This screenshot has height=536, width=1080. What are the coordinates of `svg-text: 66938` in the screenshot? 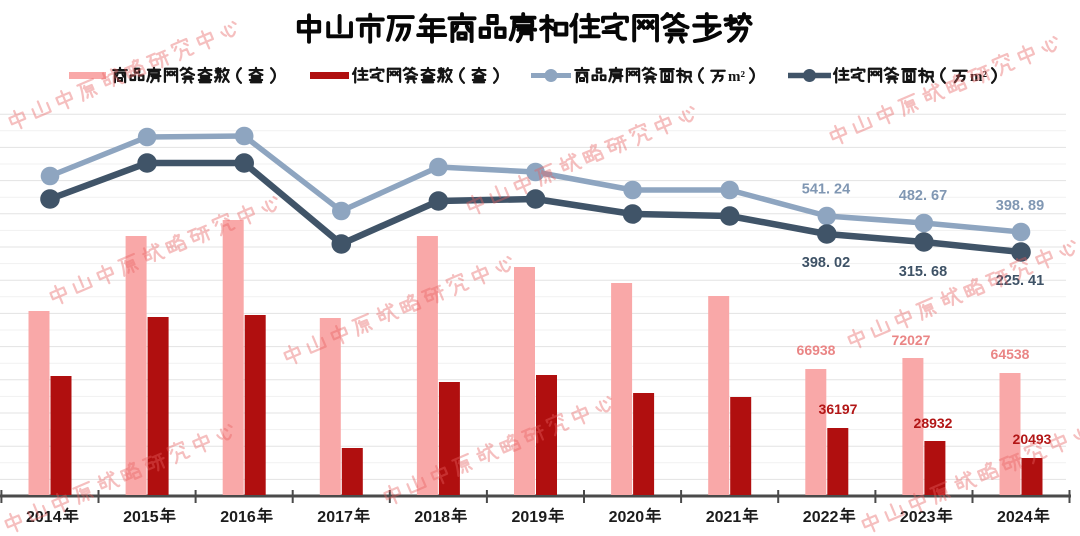 It's located at (816, 350).